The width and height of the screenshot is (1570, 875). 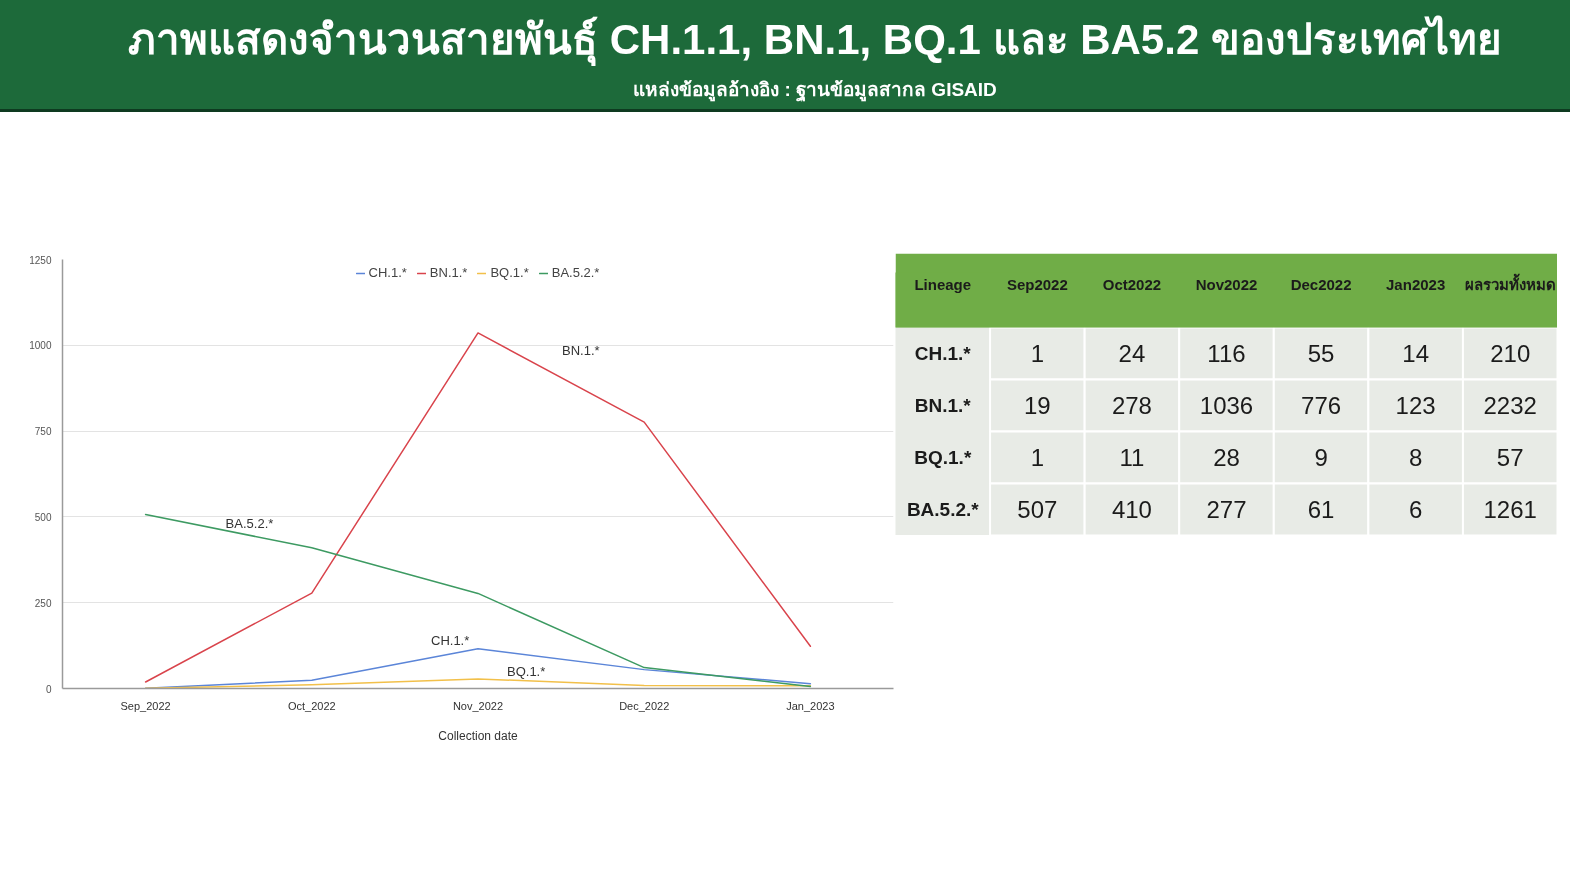 I want to click on legend-label: BA.5.2.*, so click(x=575, y=272).